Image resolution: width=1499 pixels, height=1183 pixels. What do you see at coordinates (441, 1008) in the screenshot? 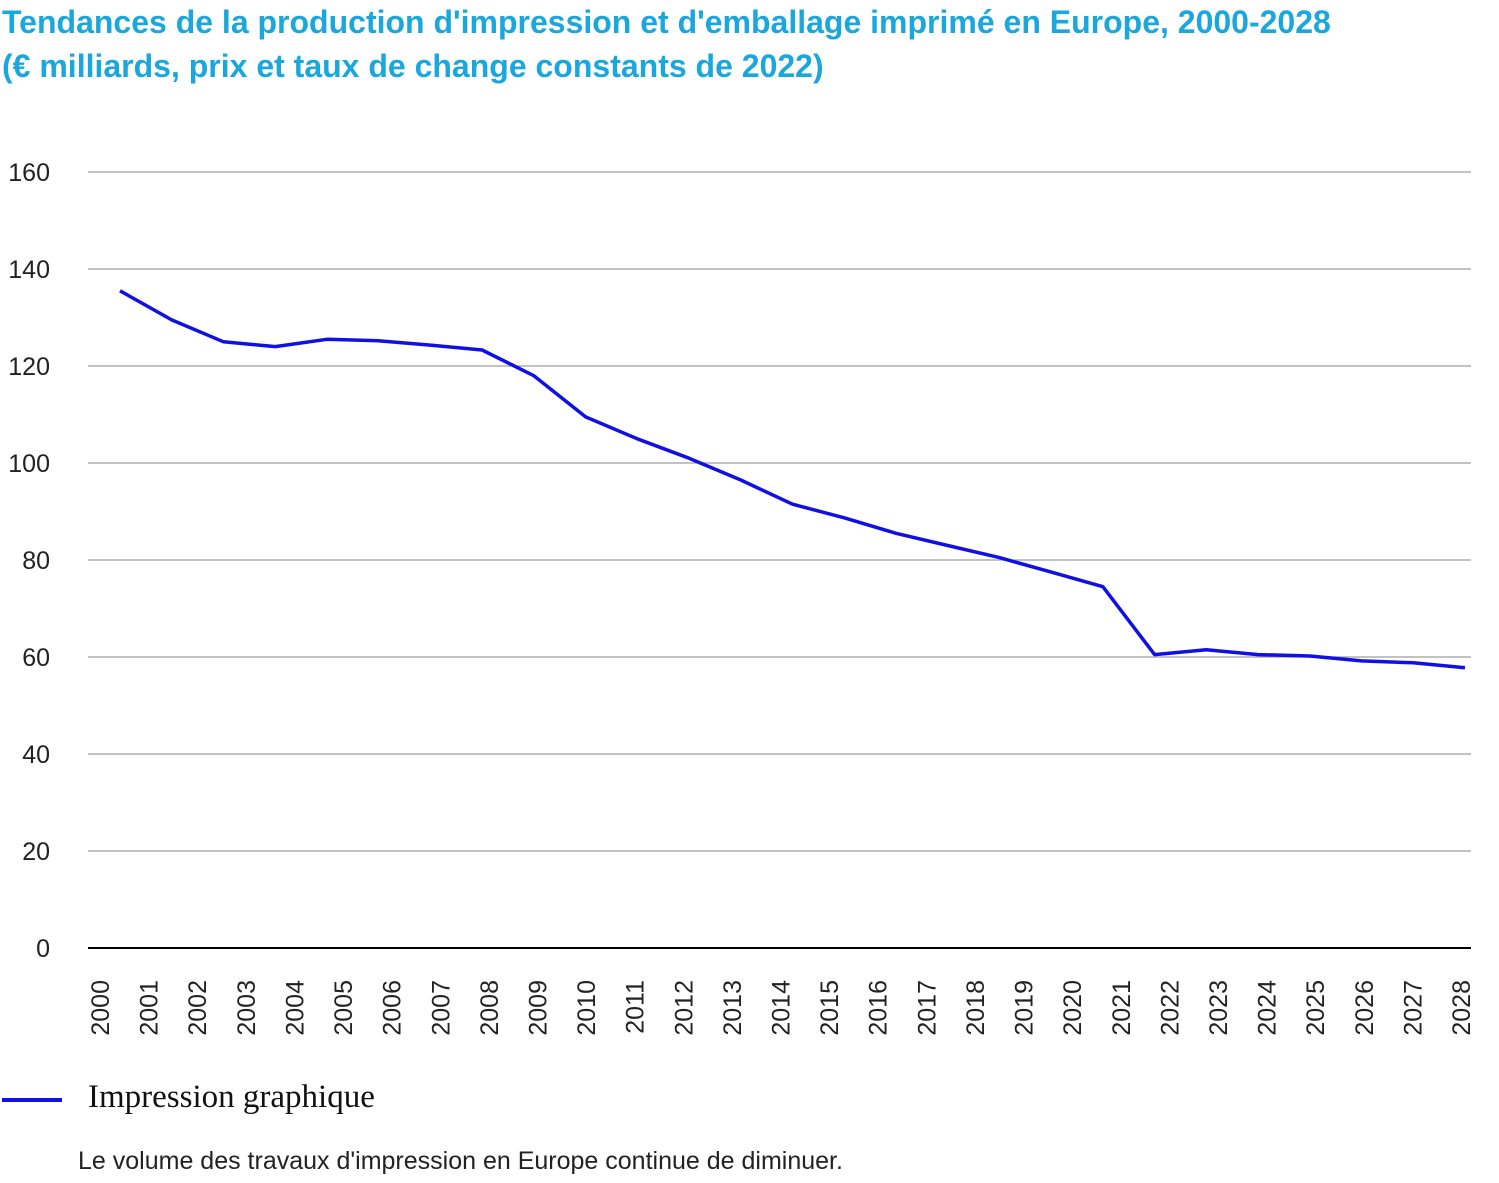
I see `x-tick-label: 2007` at bounding box center [441, 1008].